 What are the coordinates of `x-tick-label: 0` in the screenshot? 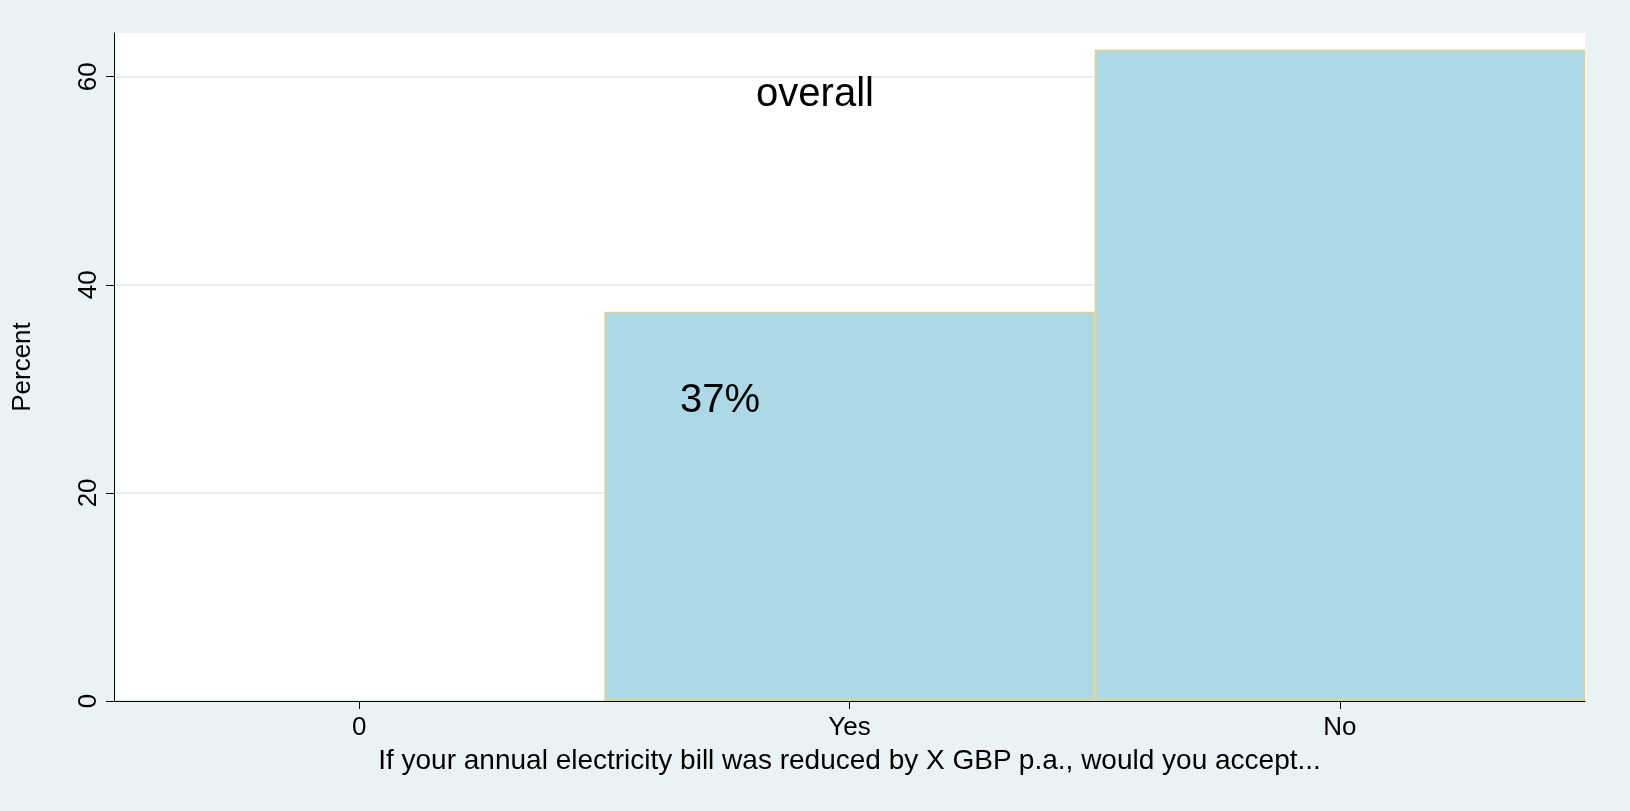 It's located at (359, 726).